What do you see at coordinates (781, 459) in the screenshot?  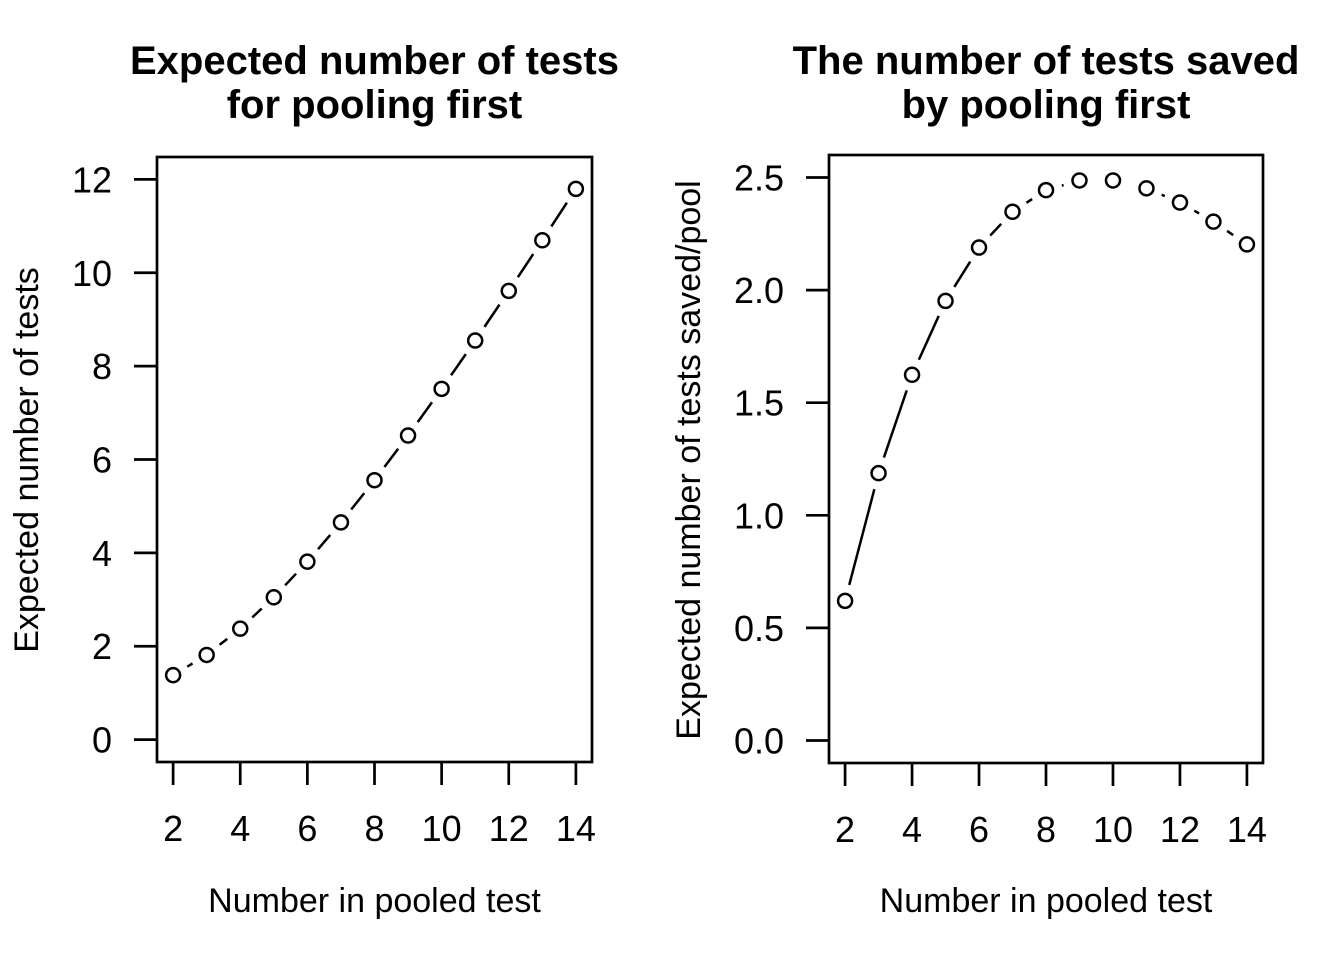 I see `right-plot-y-ticks: 0.0 0.5 1.0 1.5 2.0 2.5` at bounding box center [781, 459].